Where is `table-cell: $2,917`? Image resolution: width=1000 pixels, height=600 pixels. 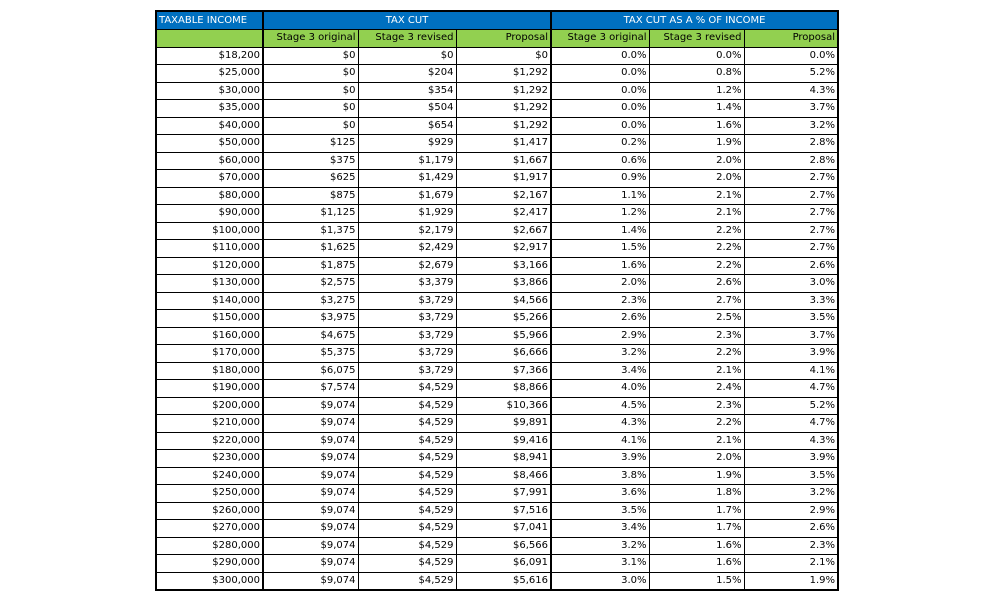
table-cell: $2,917 is located at coordinates (504, 248).